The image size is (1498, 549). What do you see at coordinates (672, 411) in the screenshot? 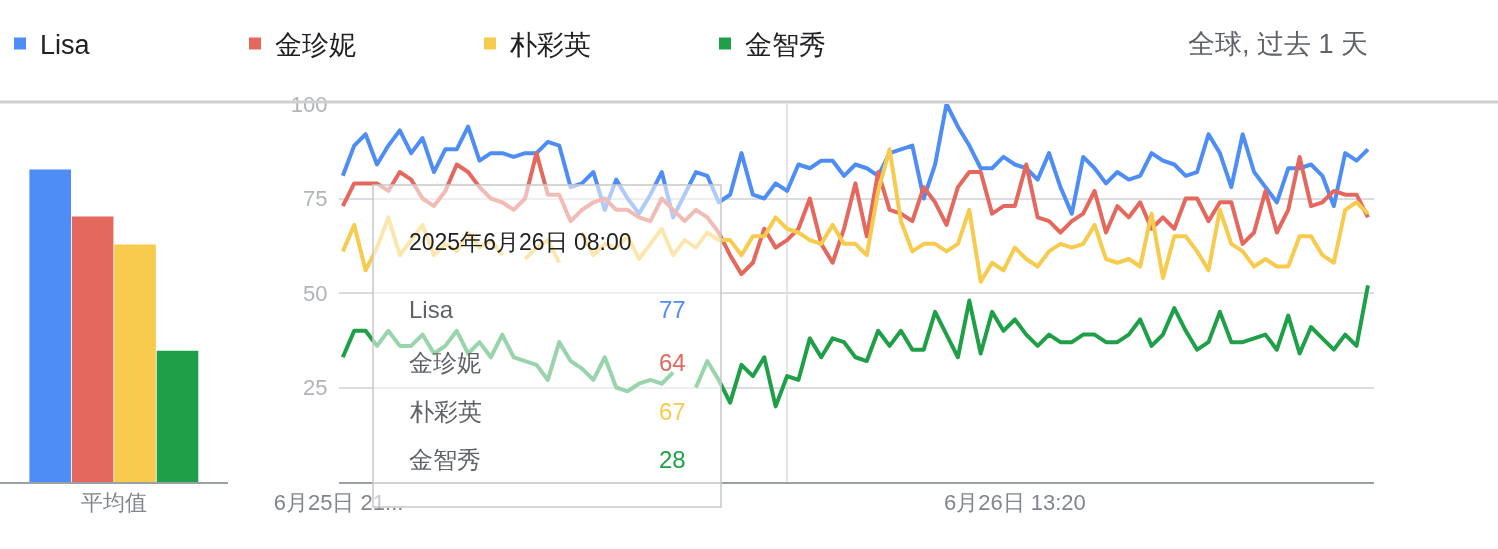
I see `annotation: 67` at bounding box center [672, 411].